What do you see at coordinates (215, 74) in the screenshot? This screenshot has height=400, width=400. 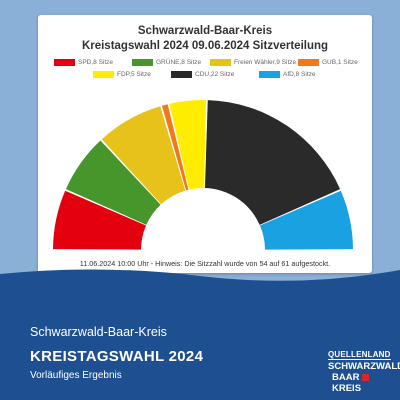 I see `legend-label: CDU,22 Sitze` at bounding box center [215, 74].